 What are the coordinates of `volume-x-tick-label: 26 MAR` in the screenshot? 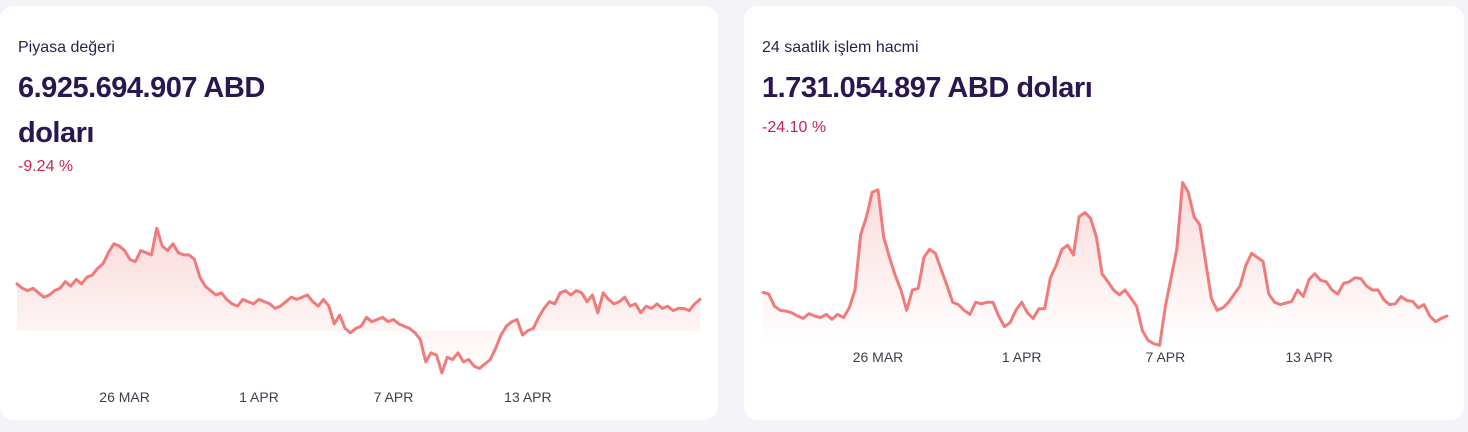 It's located at (878, 357).